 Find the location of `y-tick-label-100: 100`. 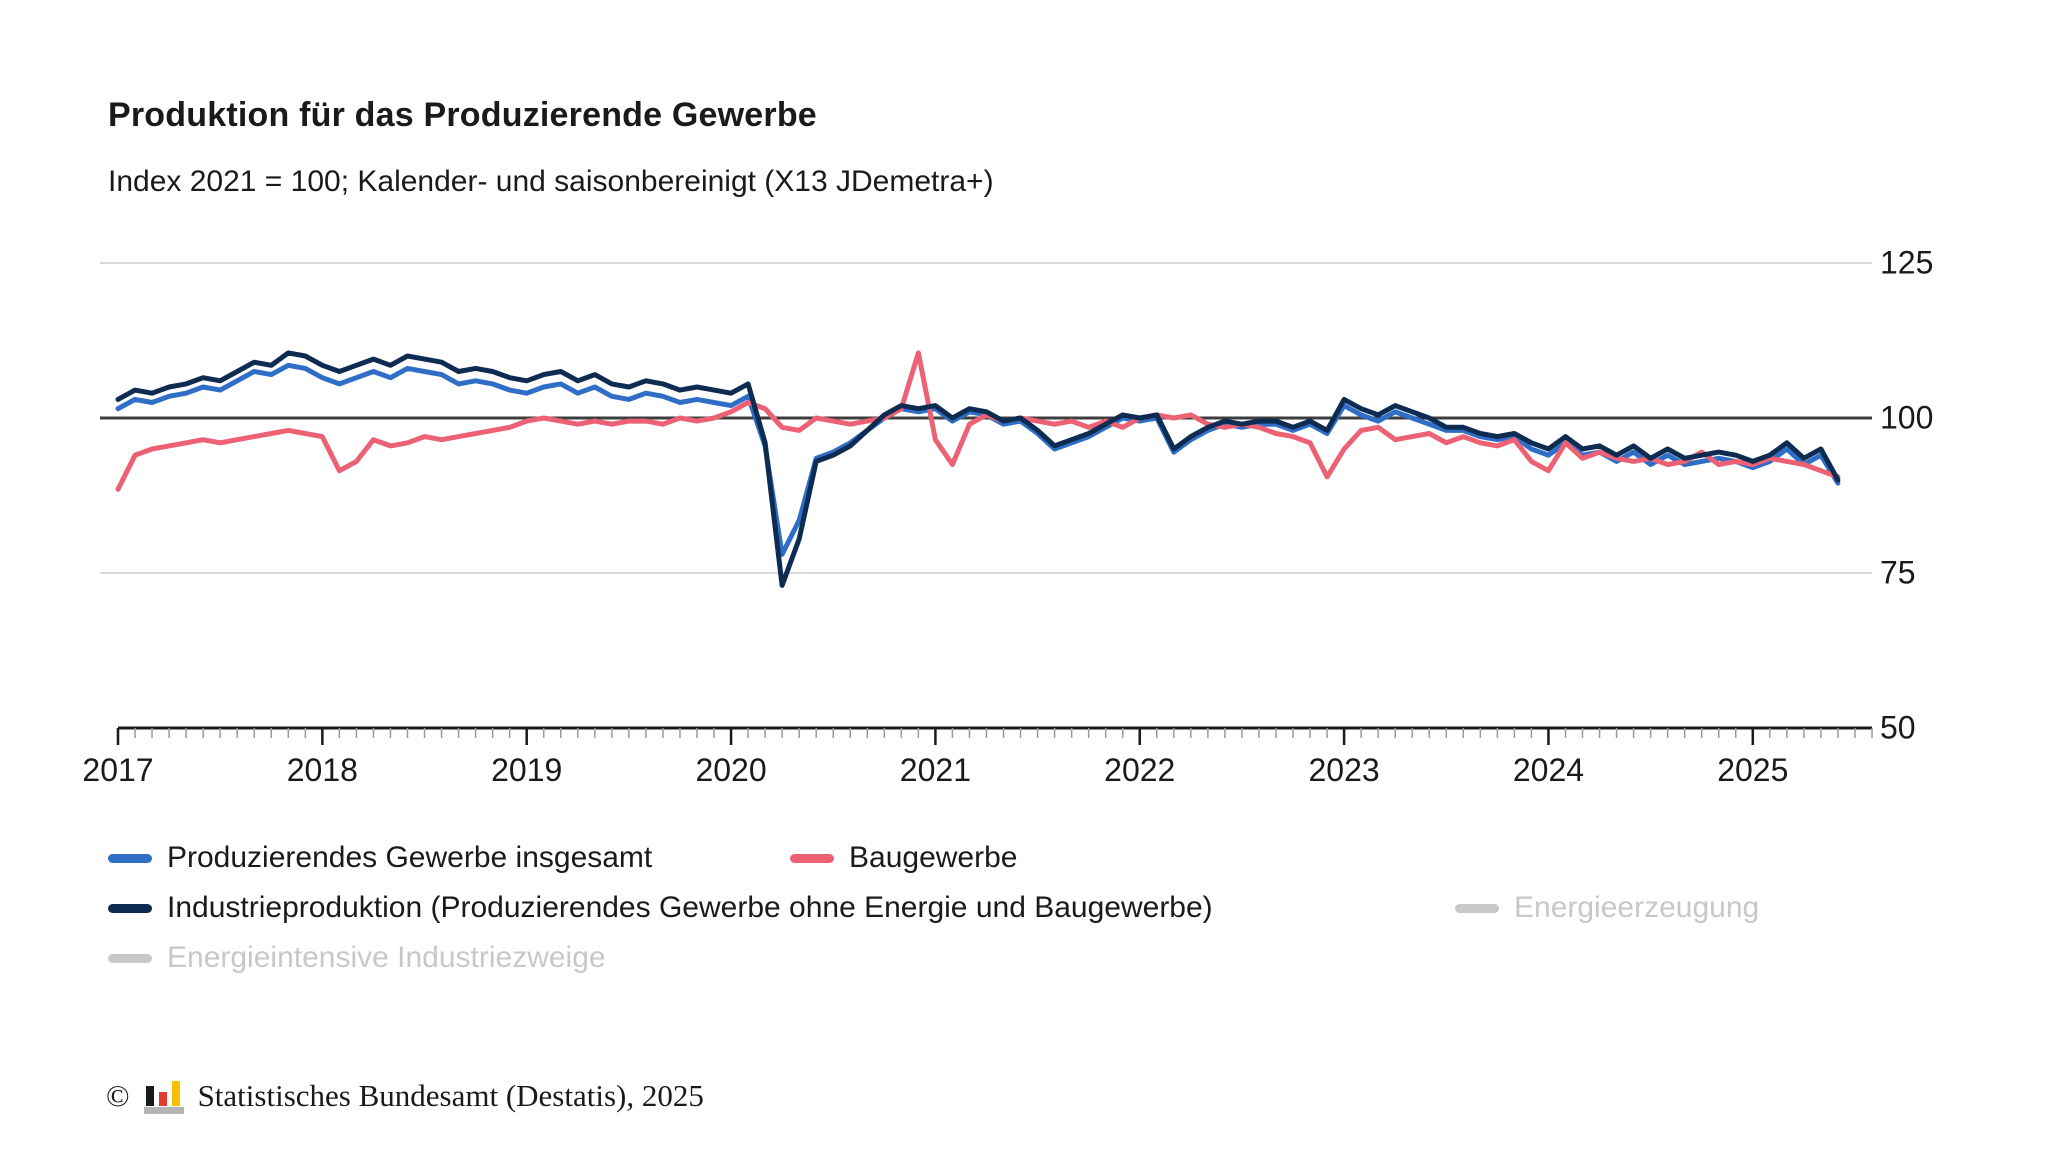

y-tick-label-100: 100 is located at coordinates (1907, 417).